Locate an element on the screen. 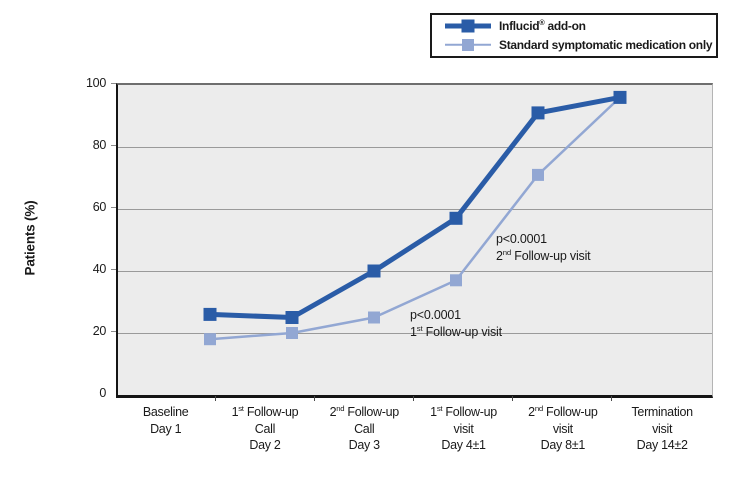 Image resolution: width=738 pixels, height=477 pixels. legend-label: Influcid® add-on is located at coordinates (542, 26).